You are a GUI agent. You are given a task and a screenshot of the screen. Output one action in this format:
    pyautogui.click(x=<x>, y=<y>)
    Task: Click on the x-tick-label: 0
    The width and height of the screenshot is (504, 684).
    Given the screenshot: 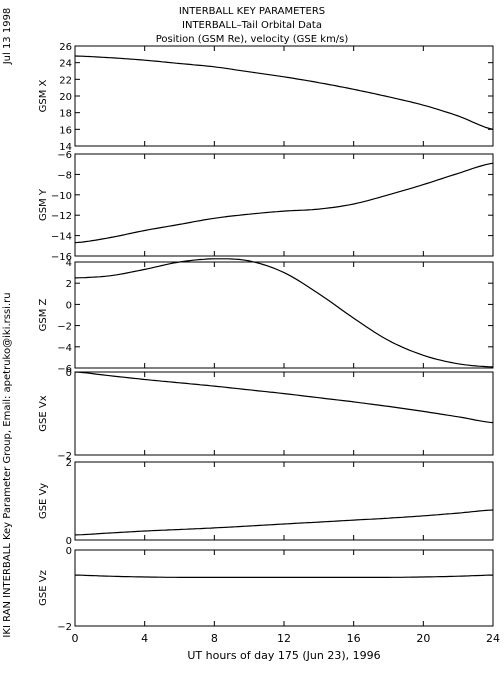 What is the action you would take?
    pyautogui.click(x=75, y=638)
    